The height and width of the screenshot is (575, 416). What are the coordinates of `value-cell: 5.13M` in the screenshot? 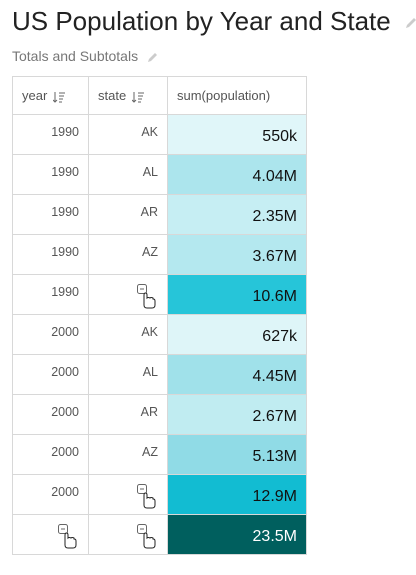 It's located at (237, 454).